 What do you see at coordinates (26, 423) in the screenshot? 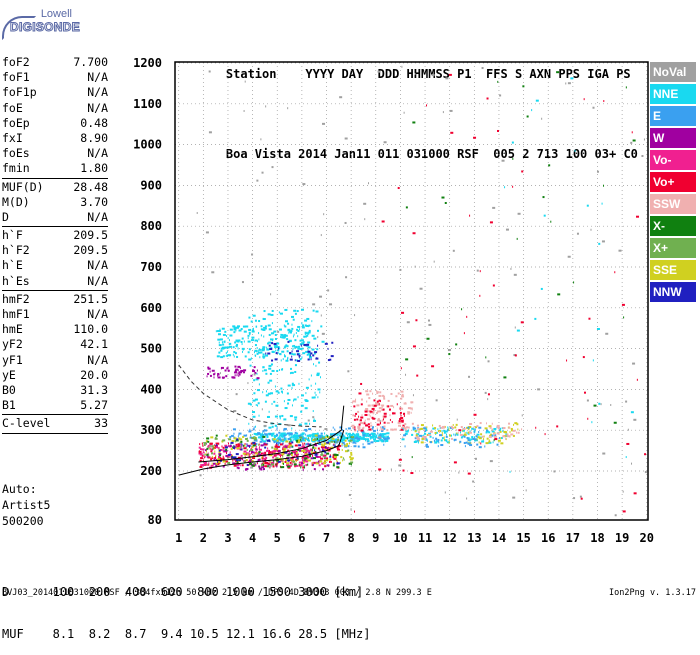
I see `param-name: C-level` at bounding box center [26, 423].